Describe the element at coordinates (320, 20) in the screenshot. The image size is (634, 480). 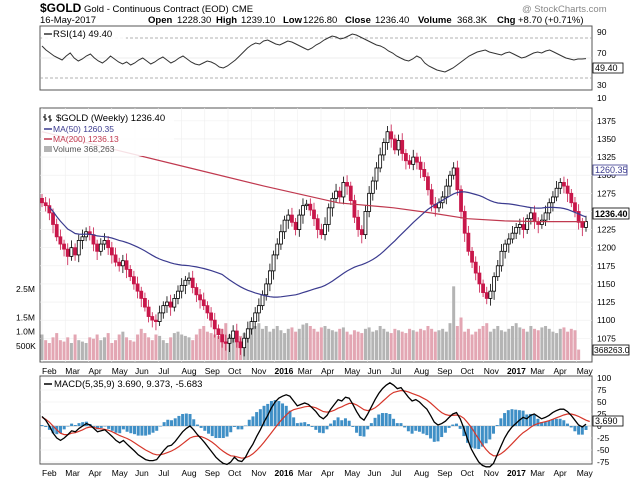
I see `low-value: 1226.80` at that location.